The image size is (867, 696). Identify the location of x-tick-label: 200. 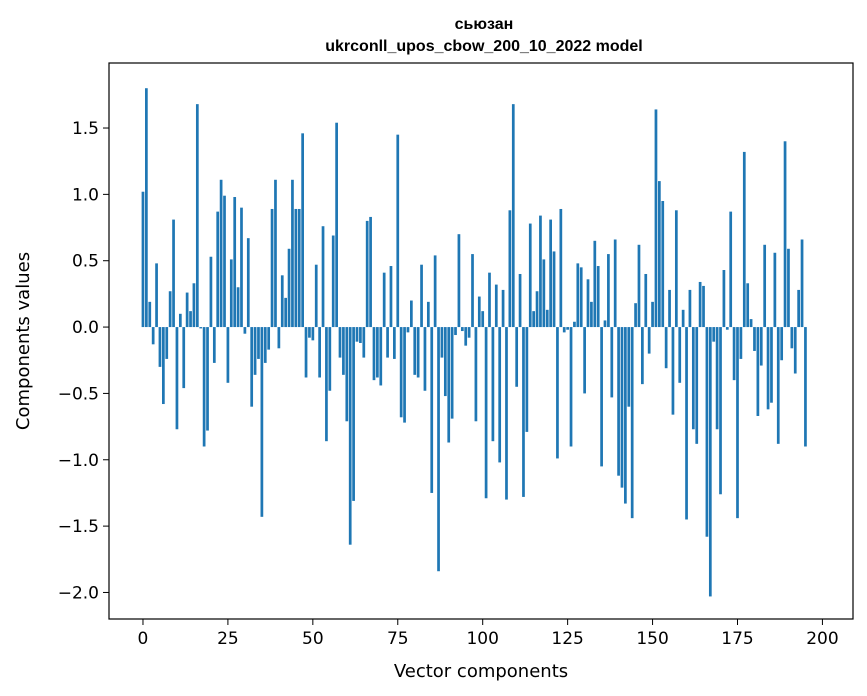
(822, 639).